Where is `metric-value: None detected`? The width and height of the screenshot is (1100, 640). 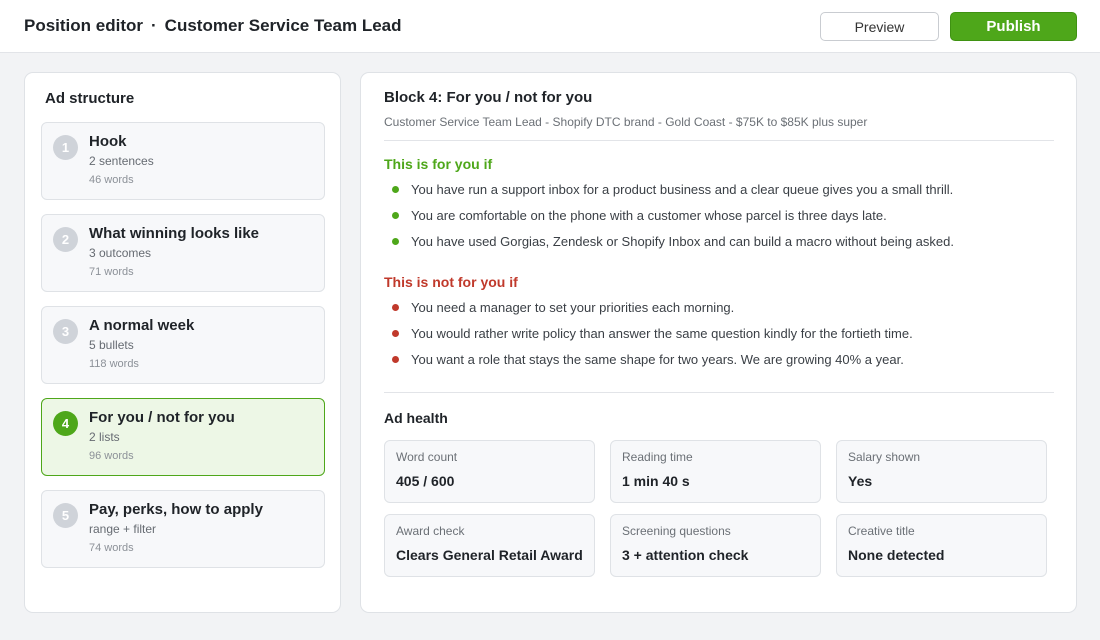
metric-value: None detected is located at coordinates (896, 555).